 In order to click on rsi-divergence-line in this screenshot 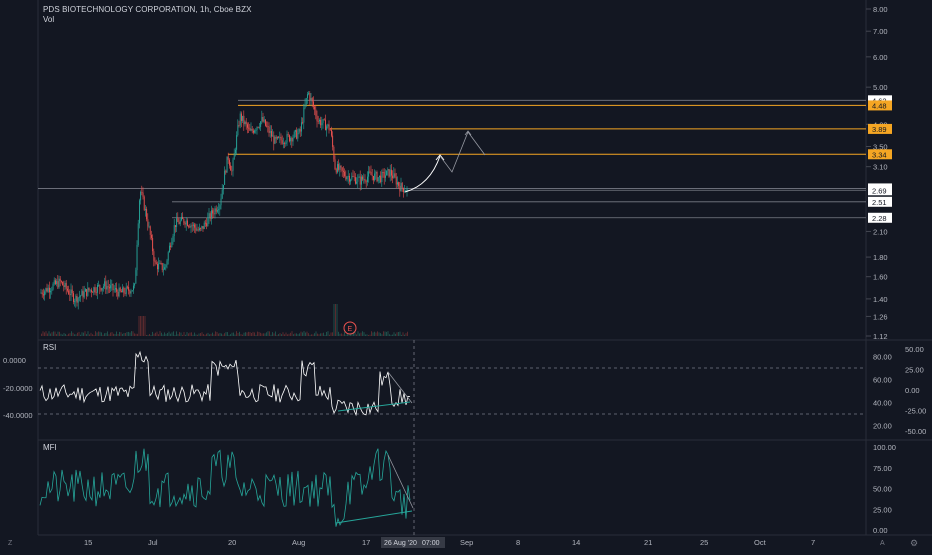, I will do `click(374, 406)`.